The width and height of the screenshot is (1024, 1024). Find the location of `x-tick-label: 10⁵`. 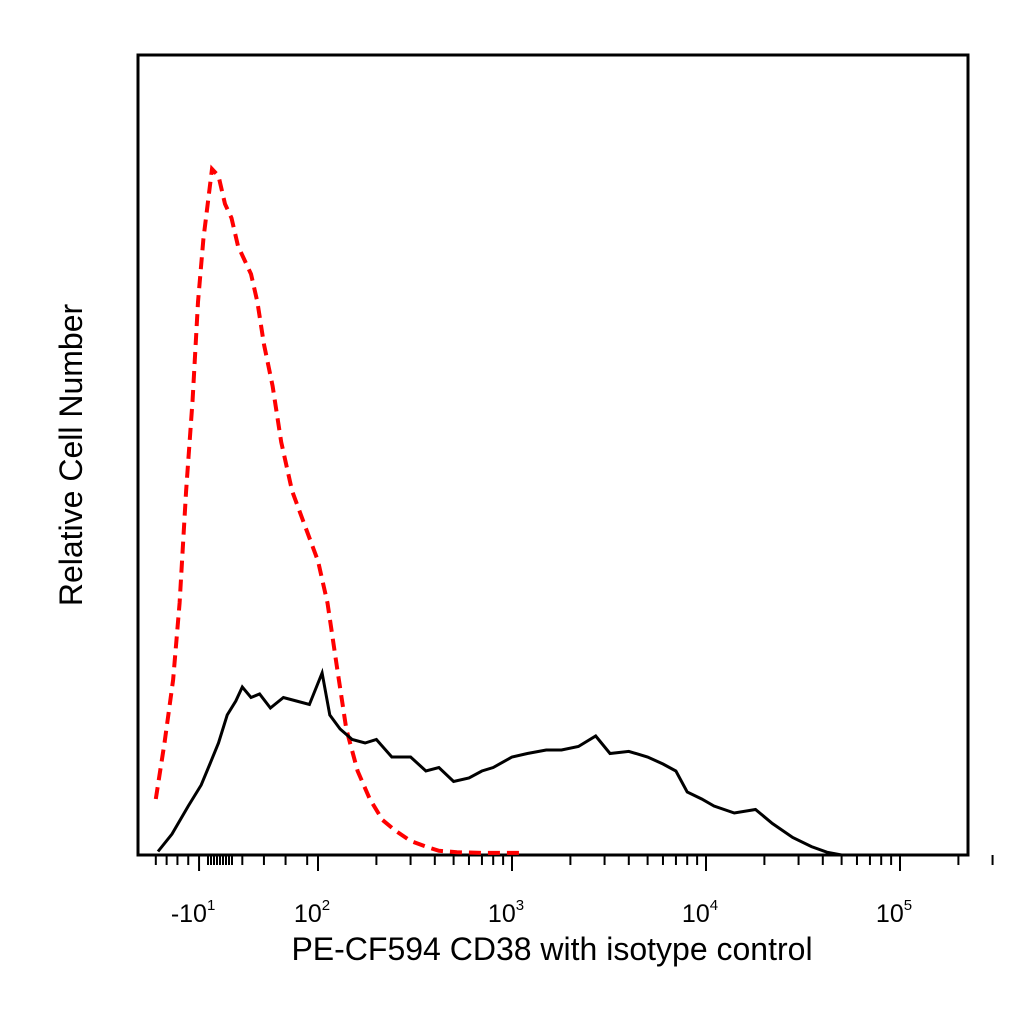

x-tick-label: 10⁵ is located at coordinates (894, 912).